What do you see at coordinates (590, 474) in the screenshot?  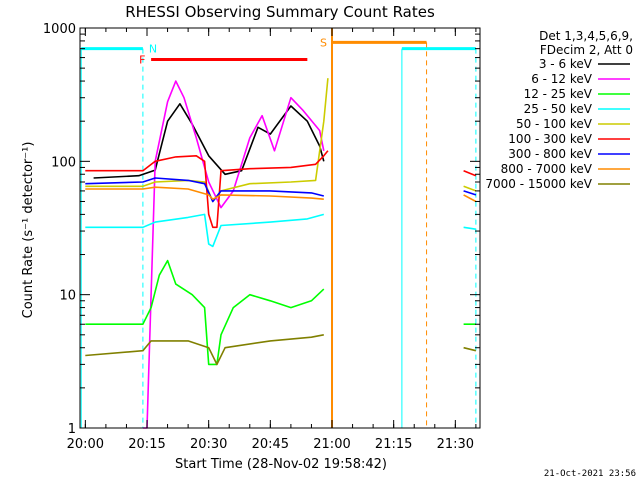 I see `footer-timestamp: 21-Oct-2021 23:56` at bounding box center [590, 474].